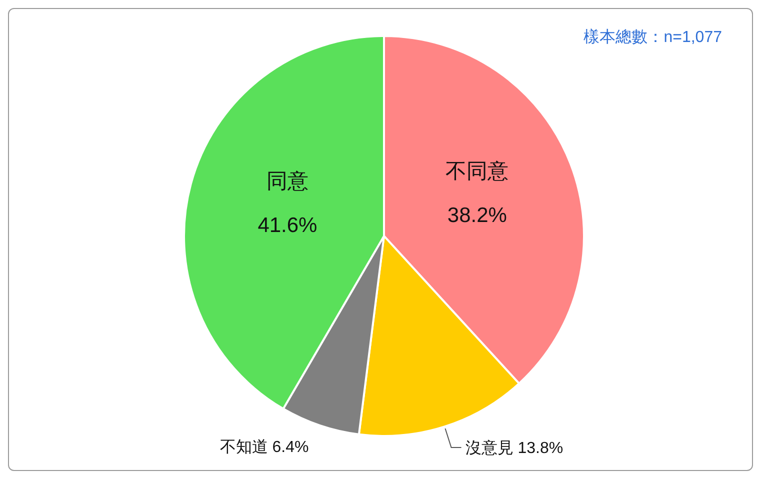  Describe the element at coordinates (477, 171) in the screenshot. I see `slice-label: 不同意` at that location.